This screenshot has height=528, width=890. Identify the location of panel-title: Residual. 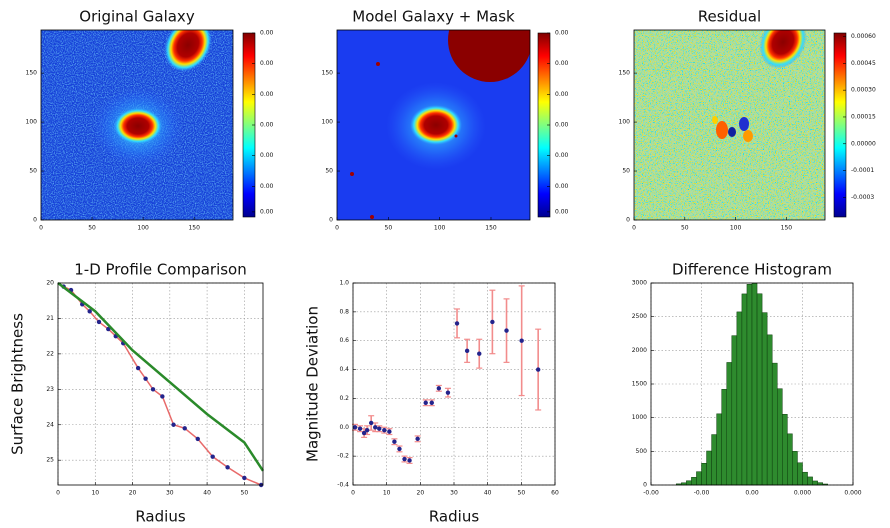
(729, 17).